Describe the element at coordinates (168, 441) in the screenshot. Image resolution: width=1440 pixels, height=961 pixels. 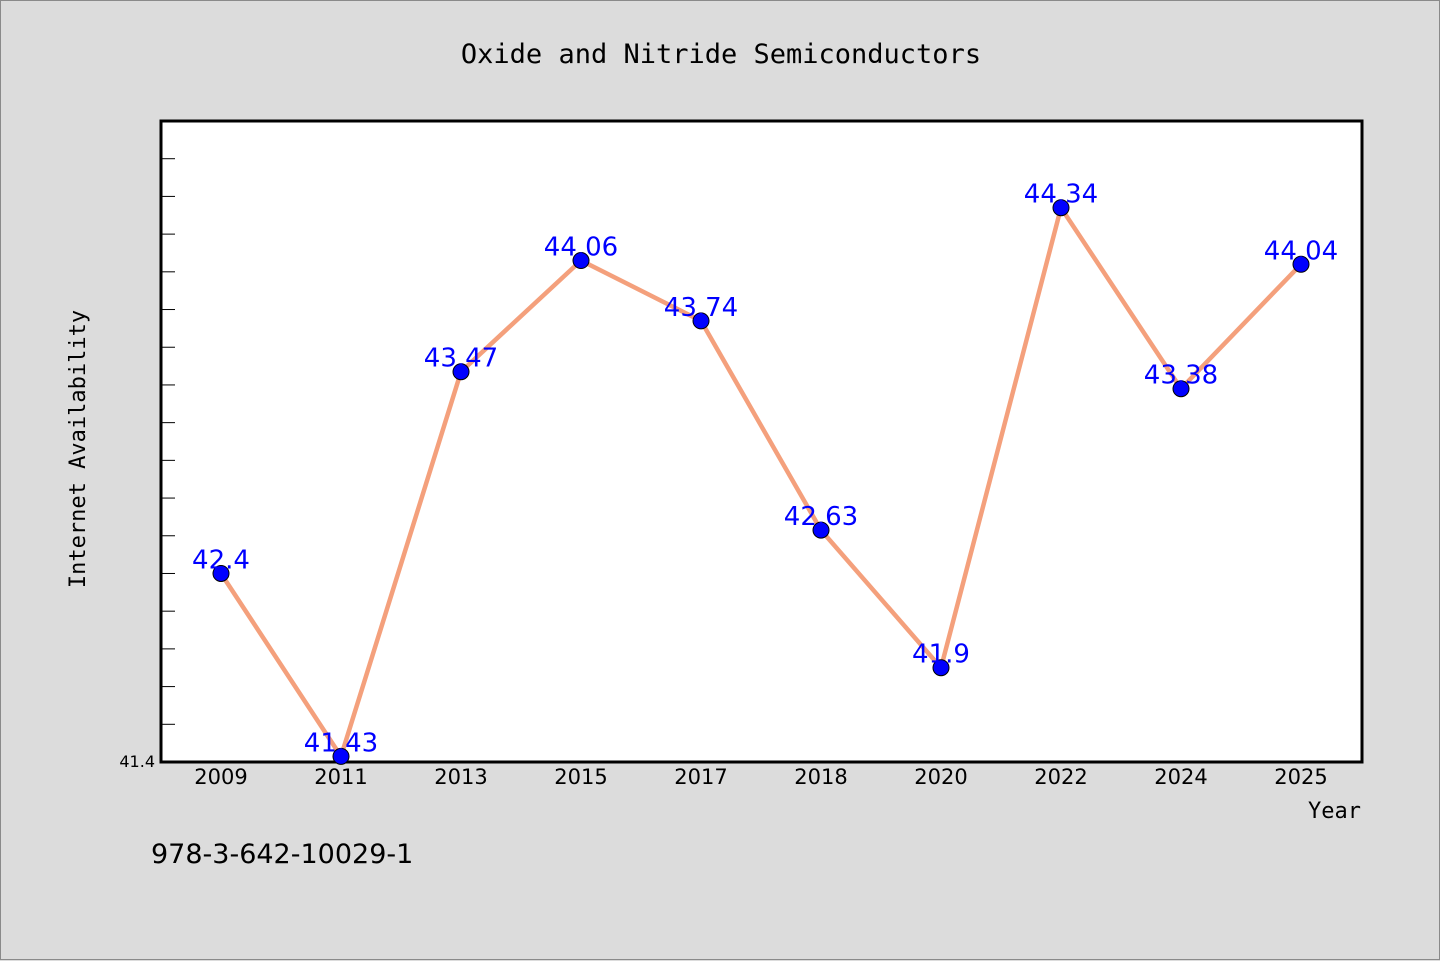
I see `y-minor-ticks` at that location.